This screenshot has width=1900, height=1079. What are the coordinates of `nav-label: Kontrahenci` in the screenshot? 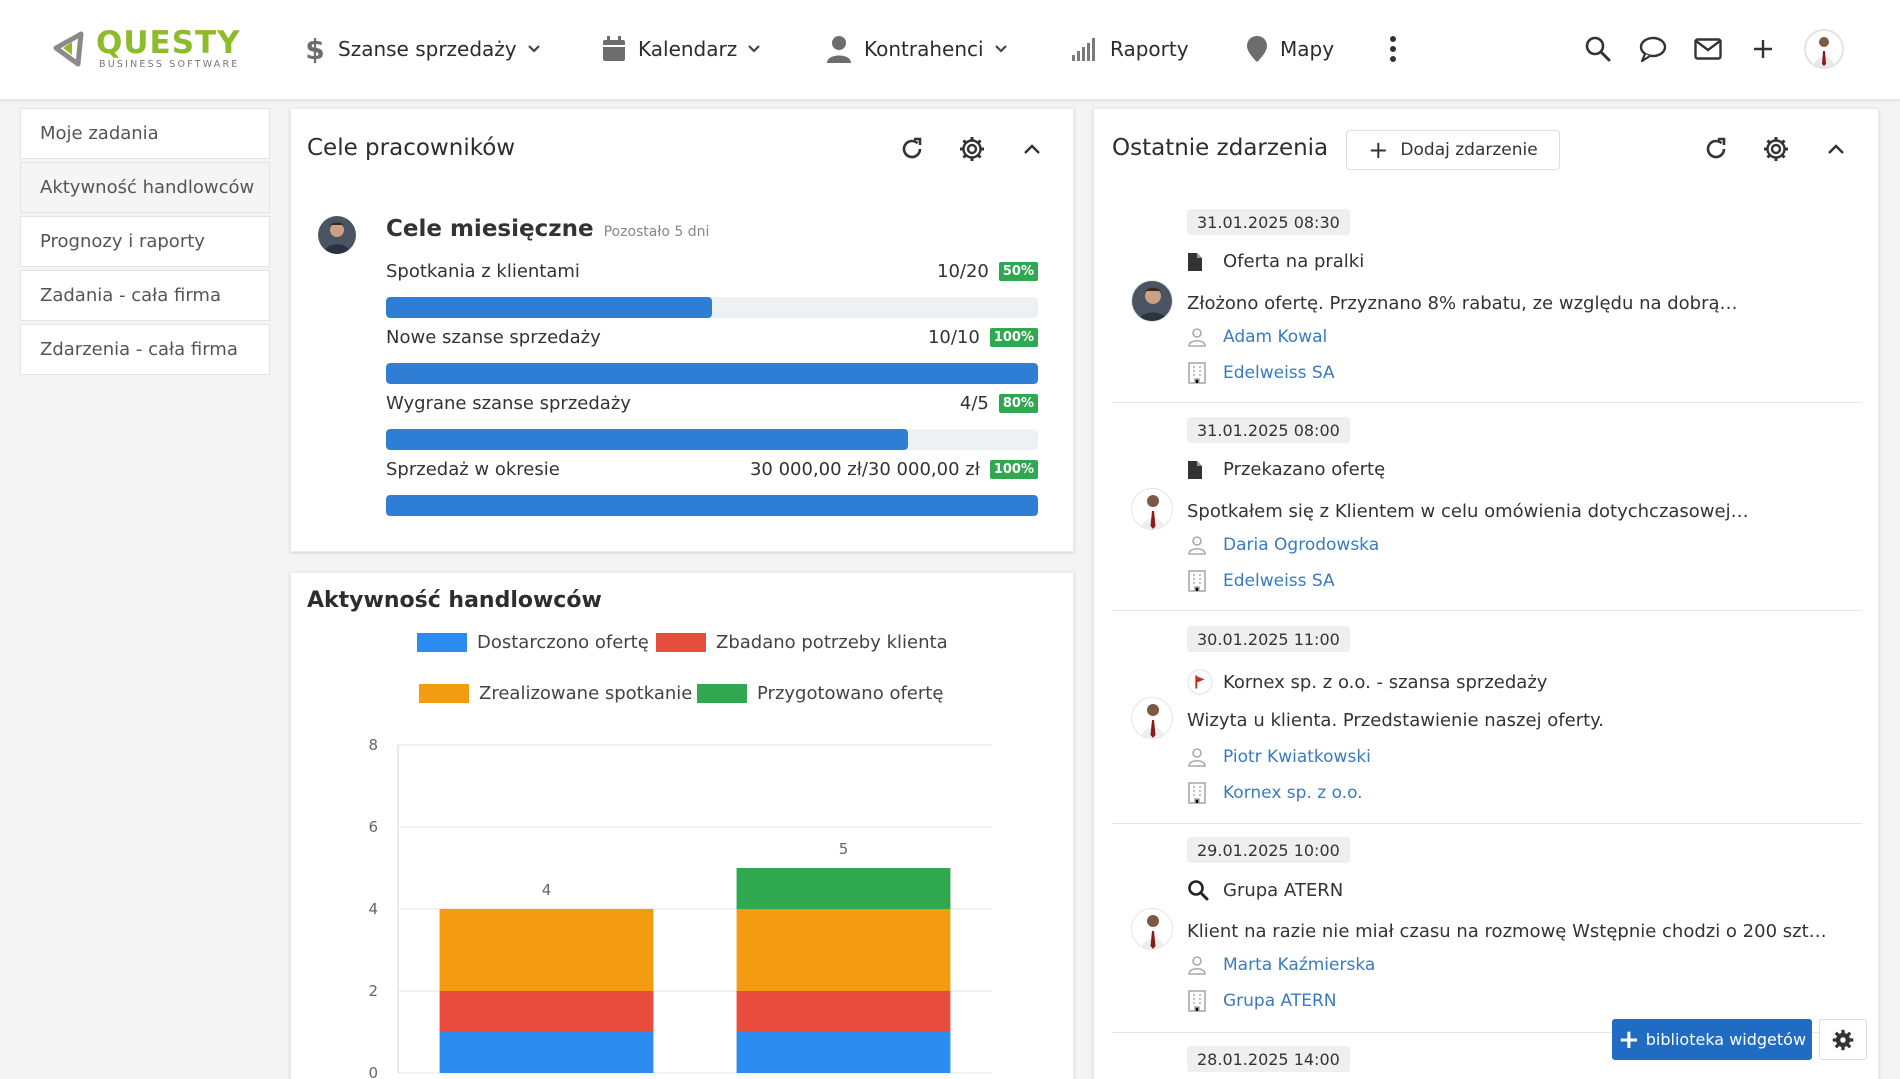 It's located at (924, 49).